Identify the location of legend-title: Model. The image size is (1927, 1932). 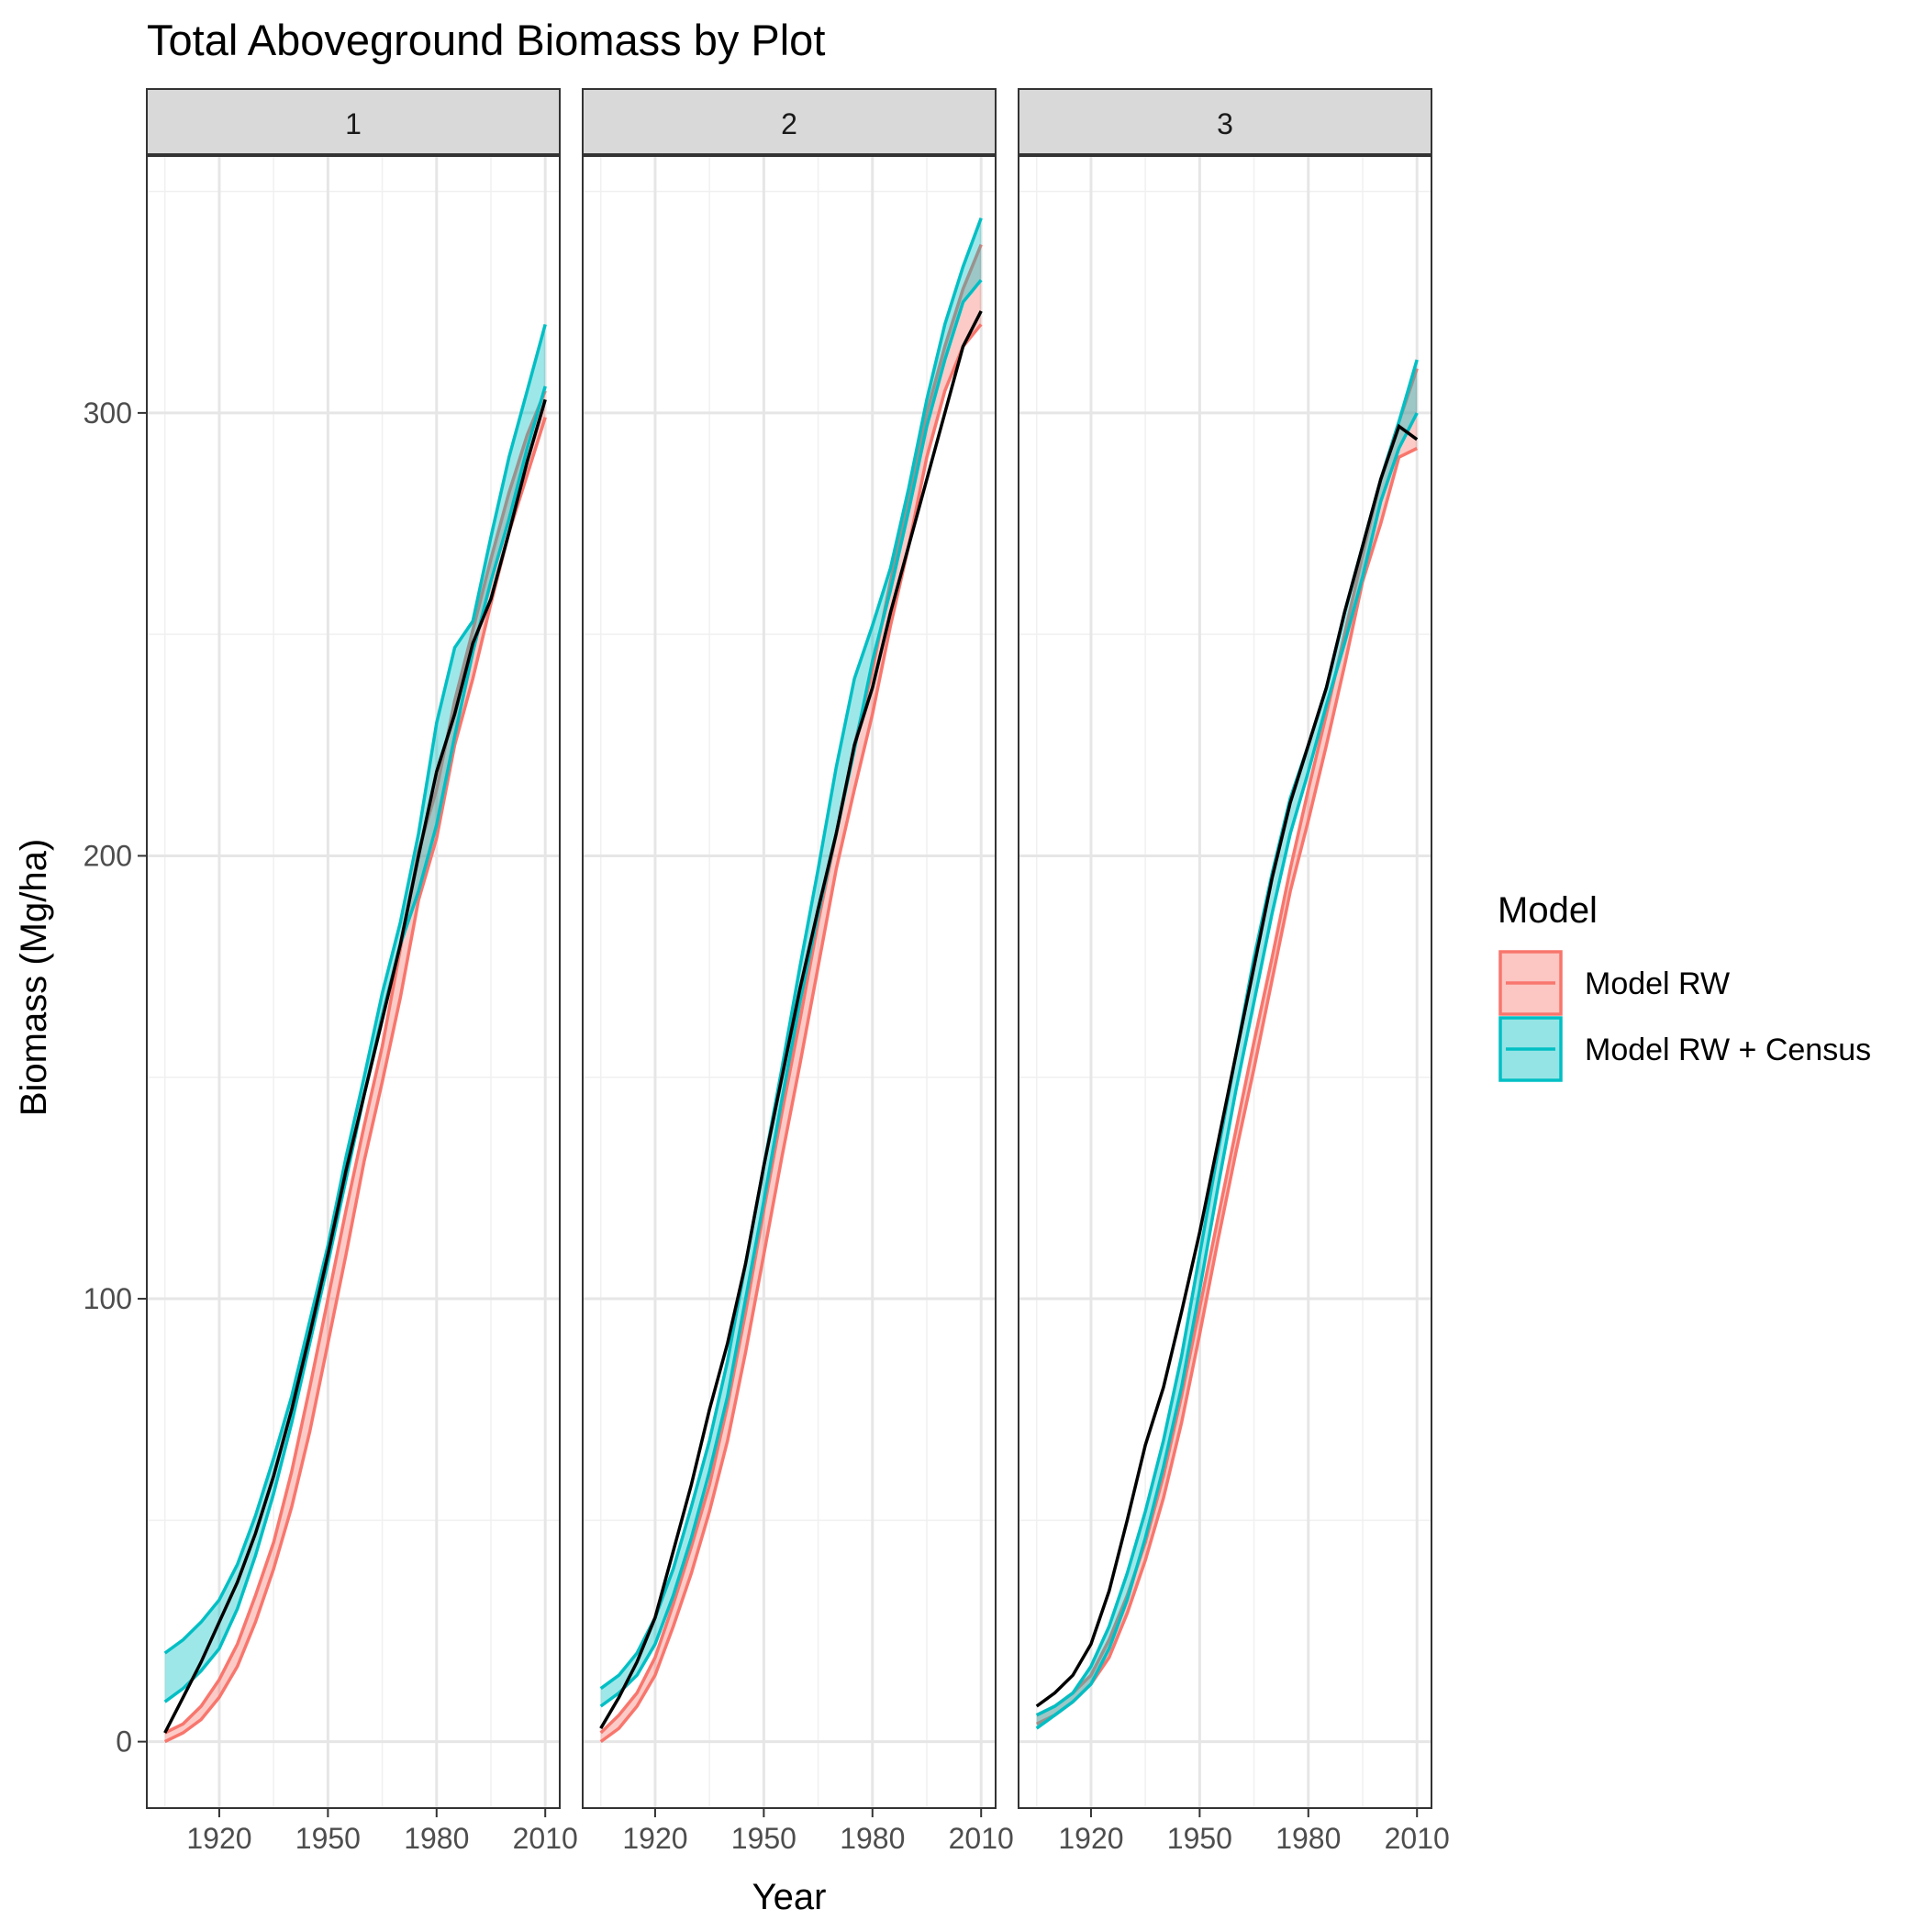
(1548, 910).